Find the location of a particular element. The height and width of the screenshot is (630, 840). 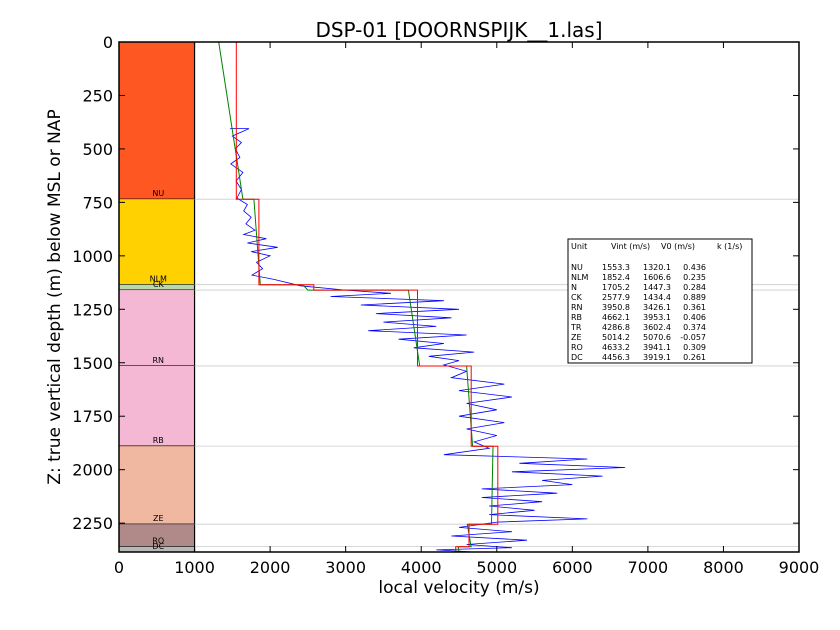

x-tick-label: 1000 is located at coordinates (194, 567).